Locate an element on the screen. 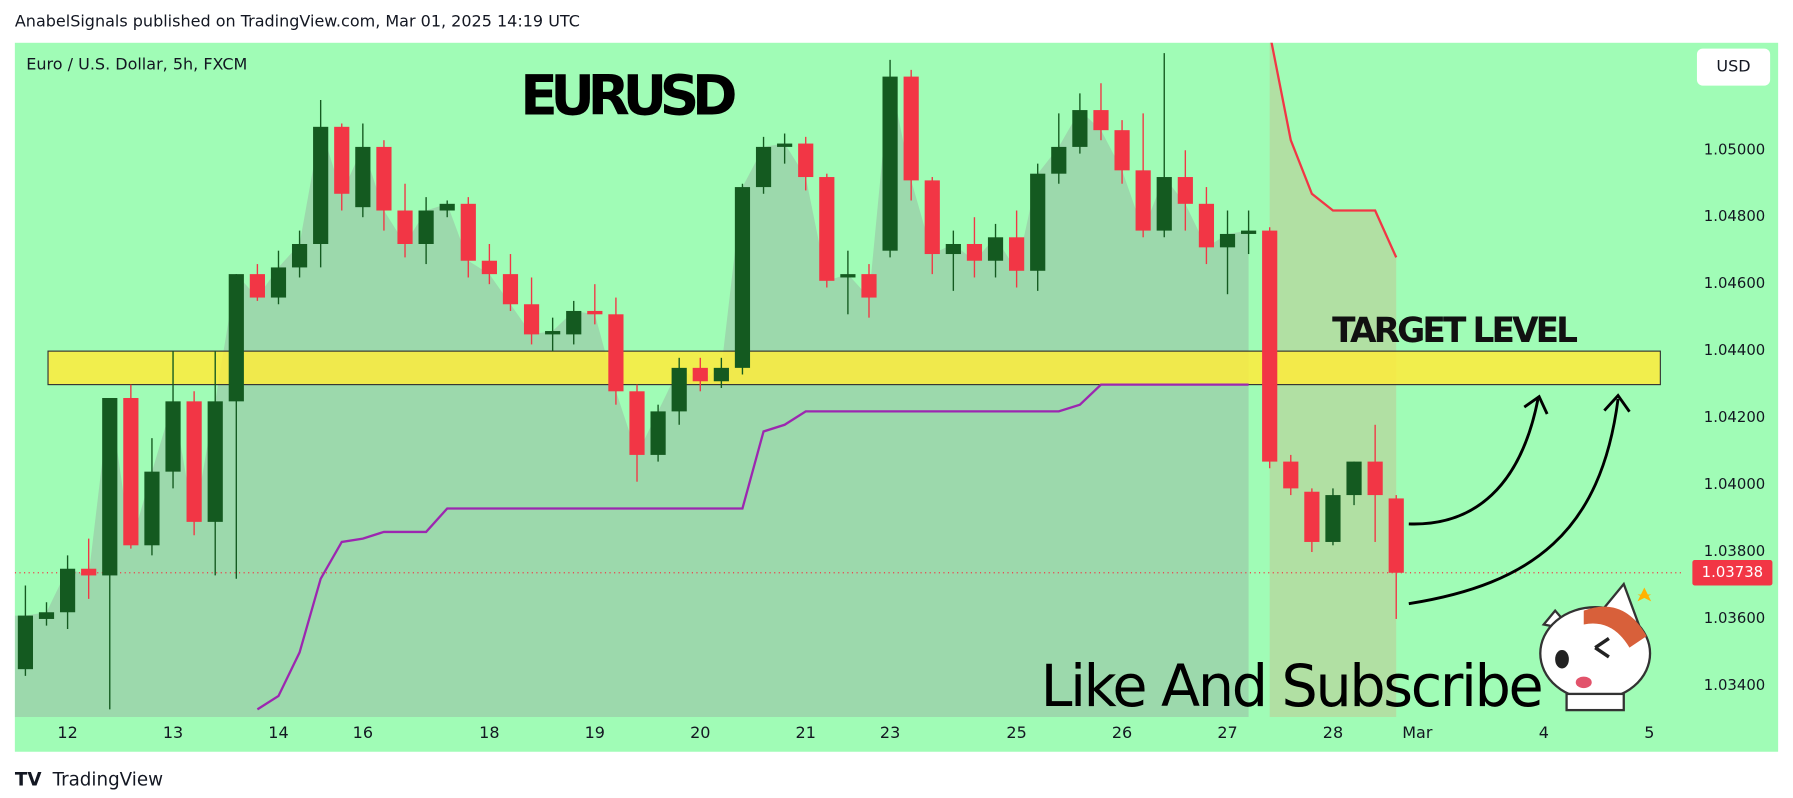 This screenshot has width=1793, height=798. y-tick-label: 1.04200 is located at coordinates (1734, 417).